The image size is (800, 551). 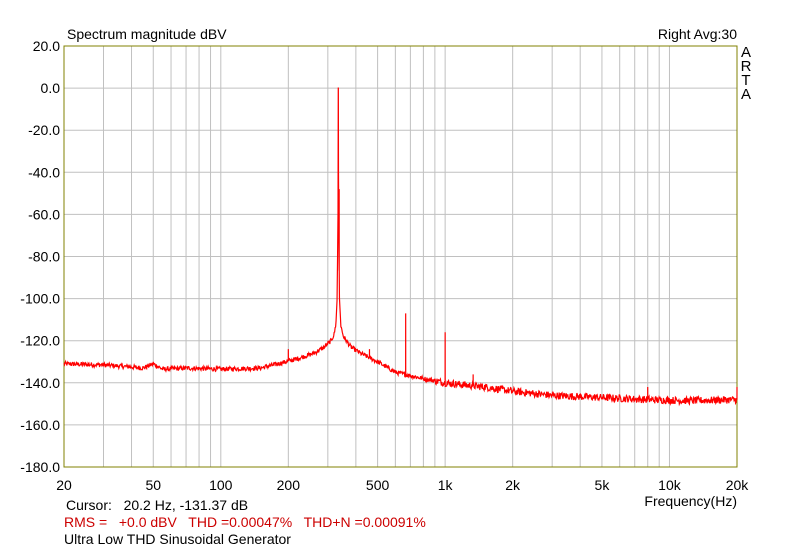 I want to click on x-tick-label: 50, so click(x=153, y=485).